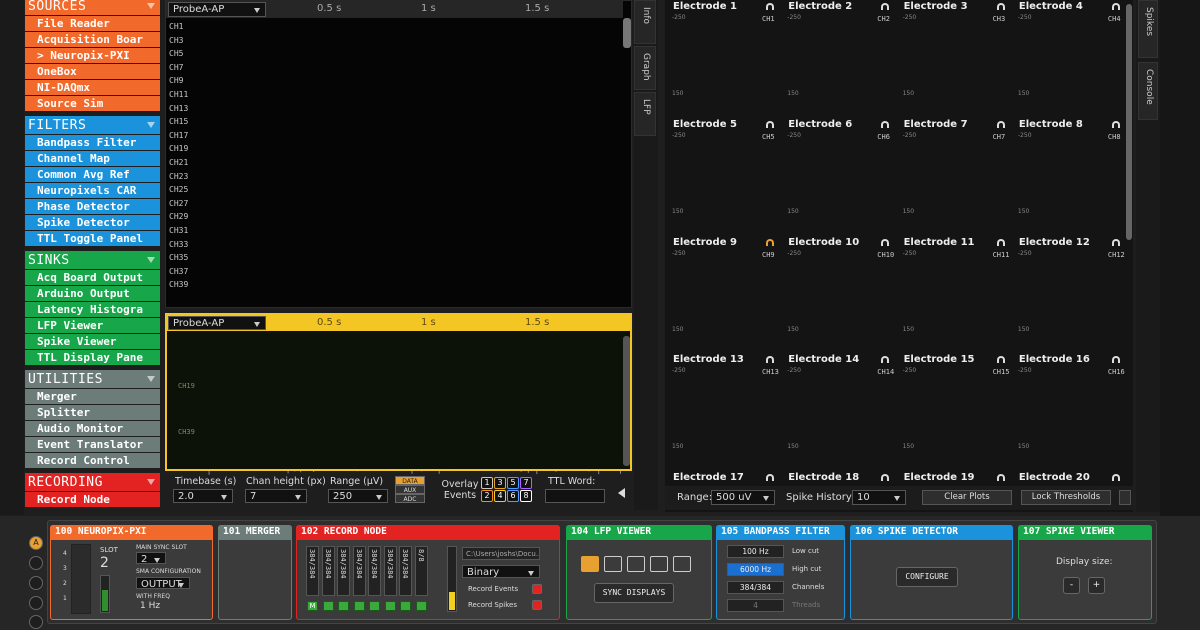 The image size is (1200, 630). Describe the element at coordinates (755, 569) in the screenshot. I see `filter-field: 6000 Hz` at that location.